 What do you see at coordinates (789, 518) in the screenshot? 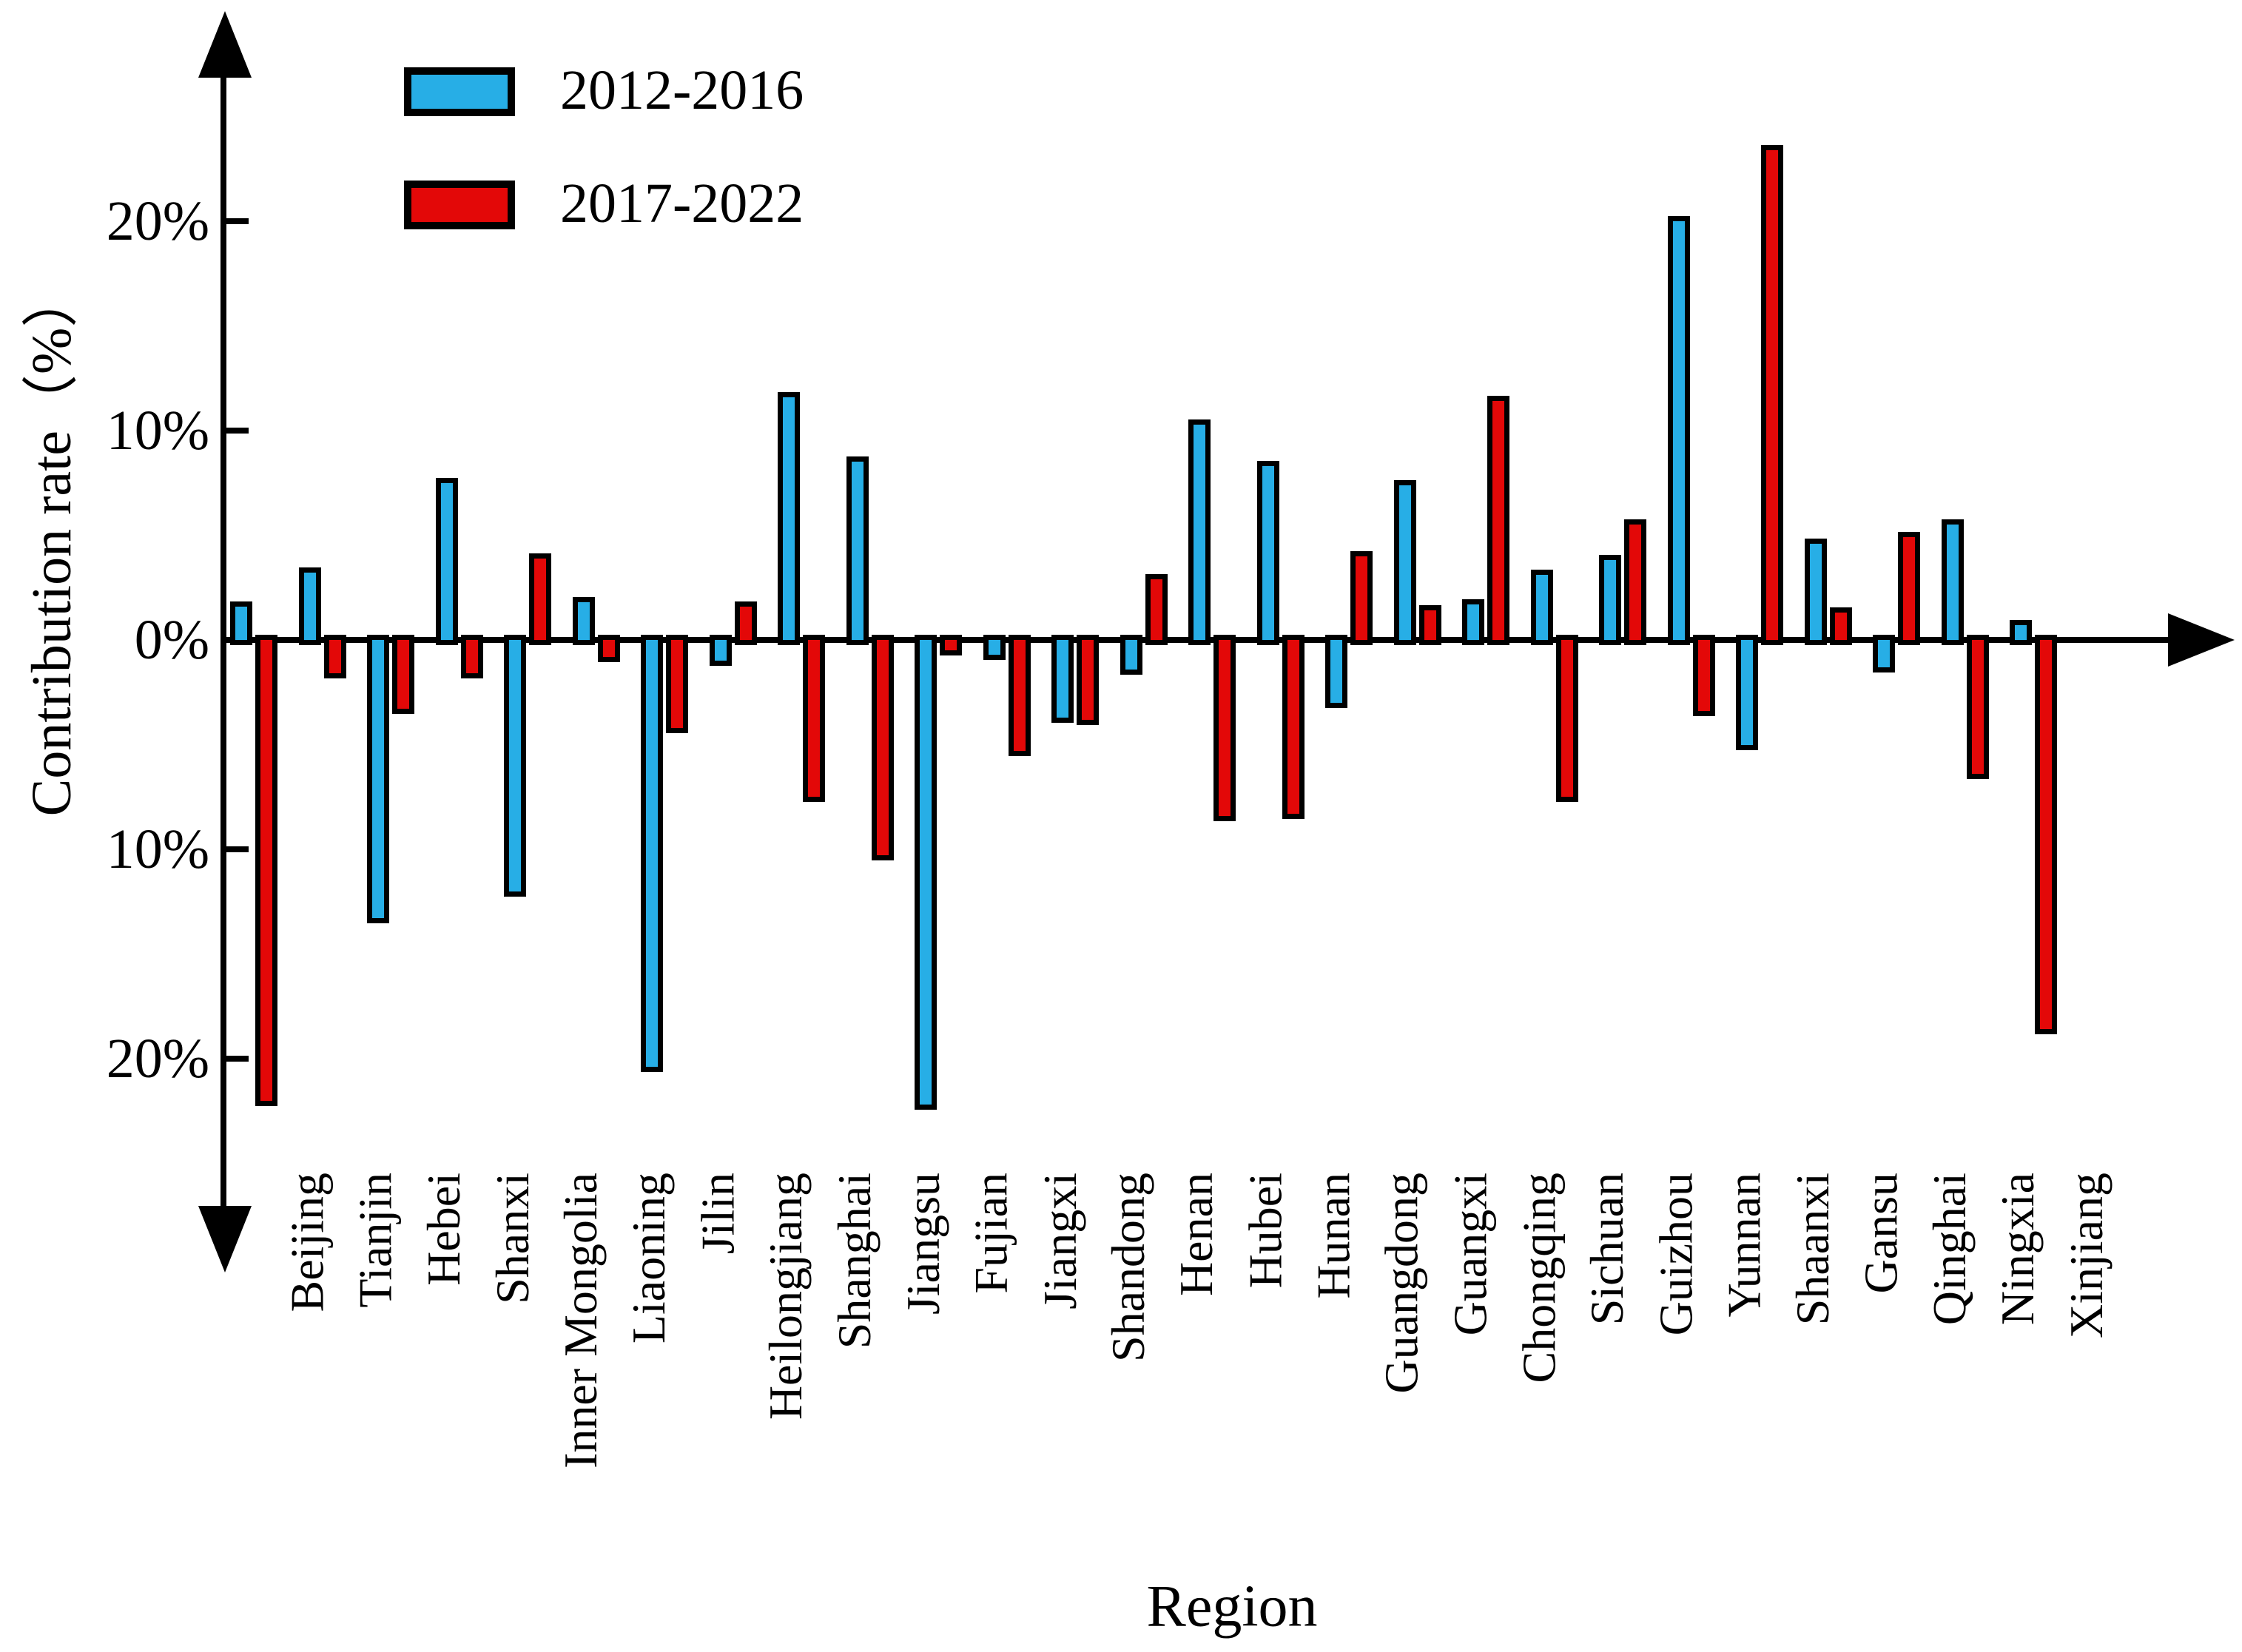
I see `bar-2012-2016-Shanghai` at bounding box center [789, 518].